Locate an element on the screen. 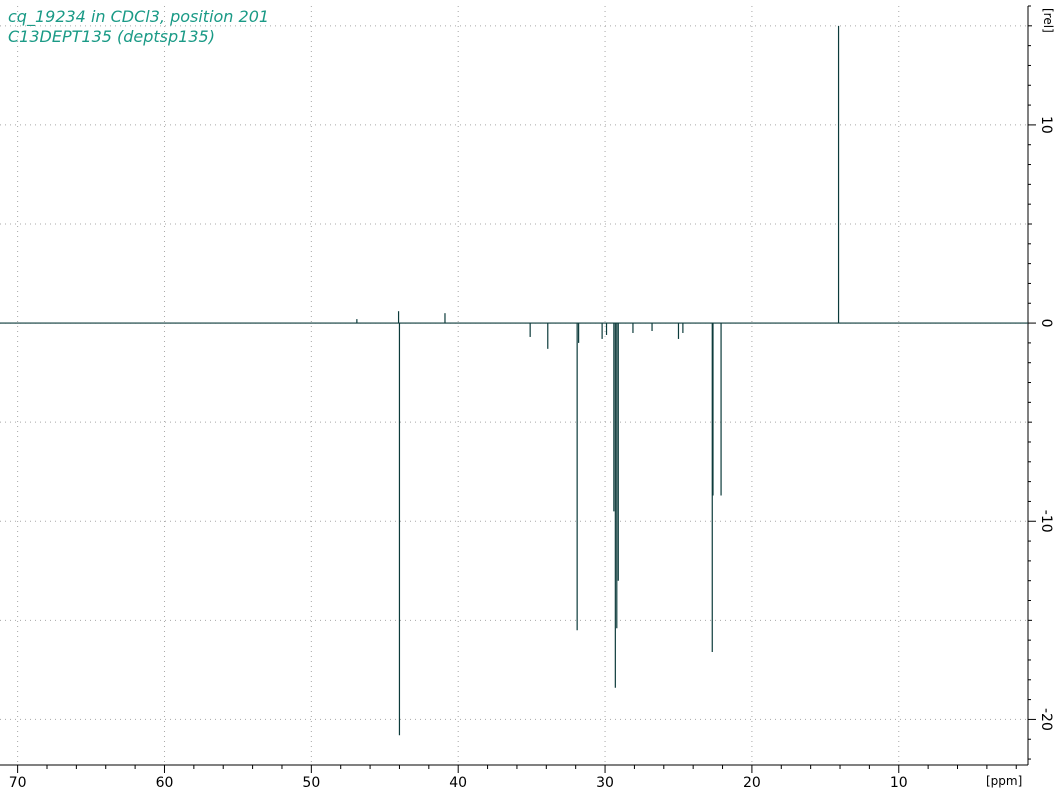 The height and width of the screenshot is (793, 1060). y-tick-label: -10 is located at coordinates (1046, 521).